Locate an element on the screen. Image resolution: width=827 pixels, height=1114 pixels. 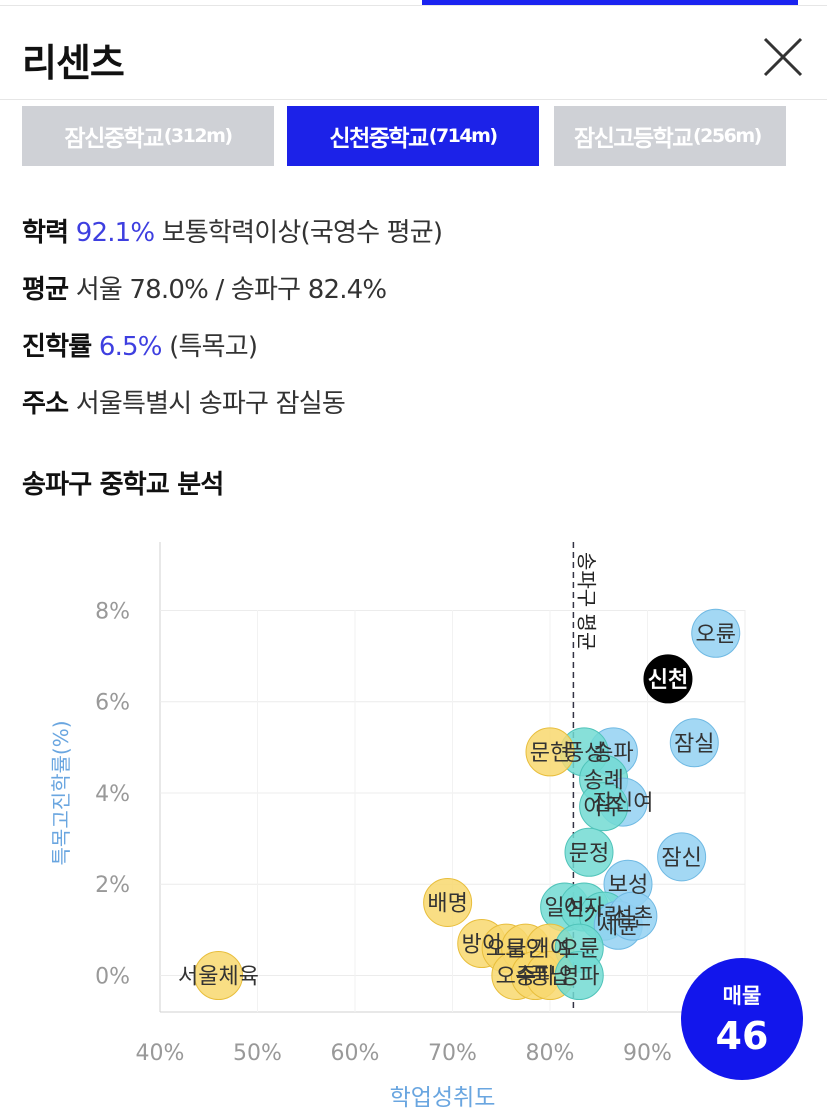
academic-label: 학력 is located at coordinates (45, 233).